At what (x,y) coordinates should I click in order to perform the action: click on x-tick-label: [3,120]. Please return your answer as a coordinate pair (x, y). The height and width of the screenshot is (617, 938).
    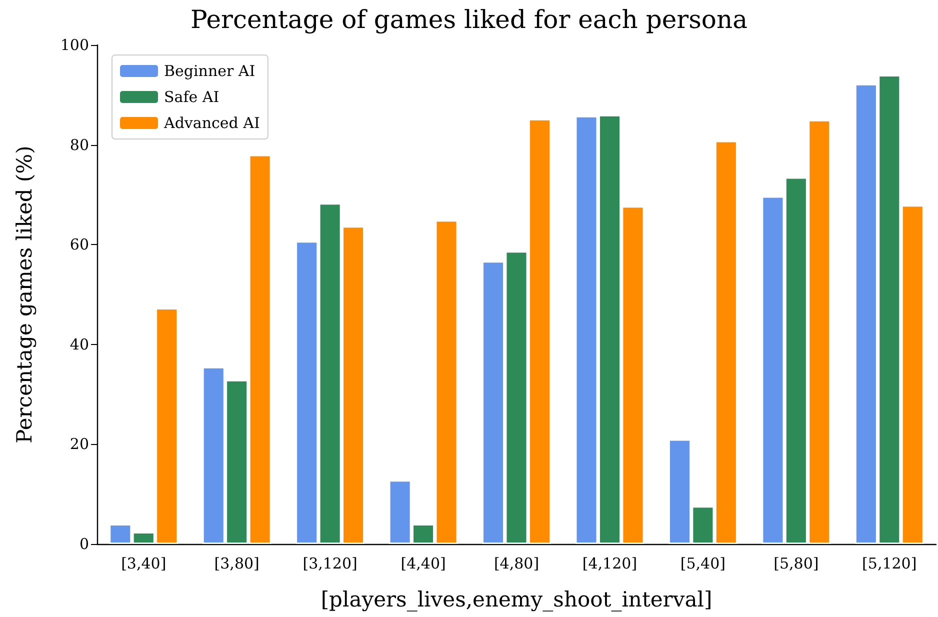
    Looking at the image, I should click on (330, 563).